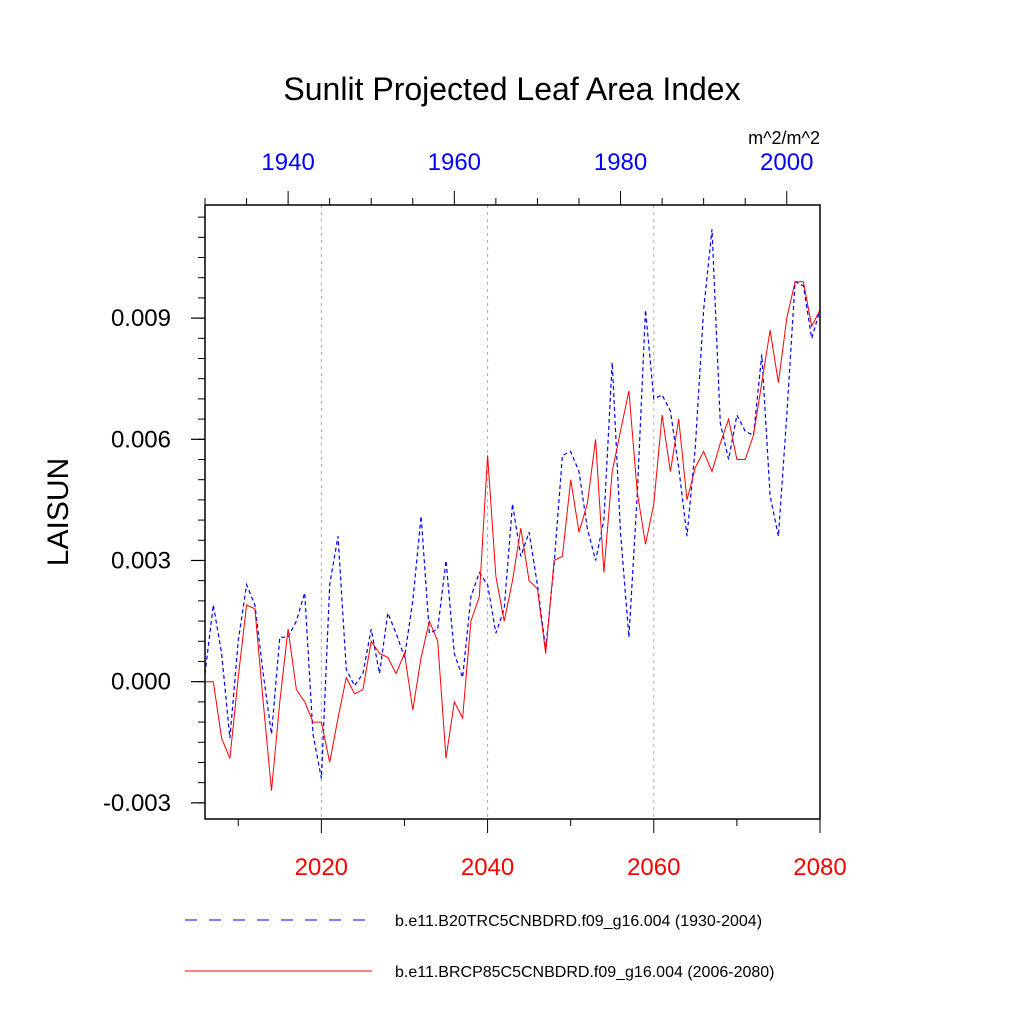  I want to click on x-top-tick-label: 2000, so click(786, 162).